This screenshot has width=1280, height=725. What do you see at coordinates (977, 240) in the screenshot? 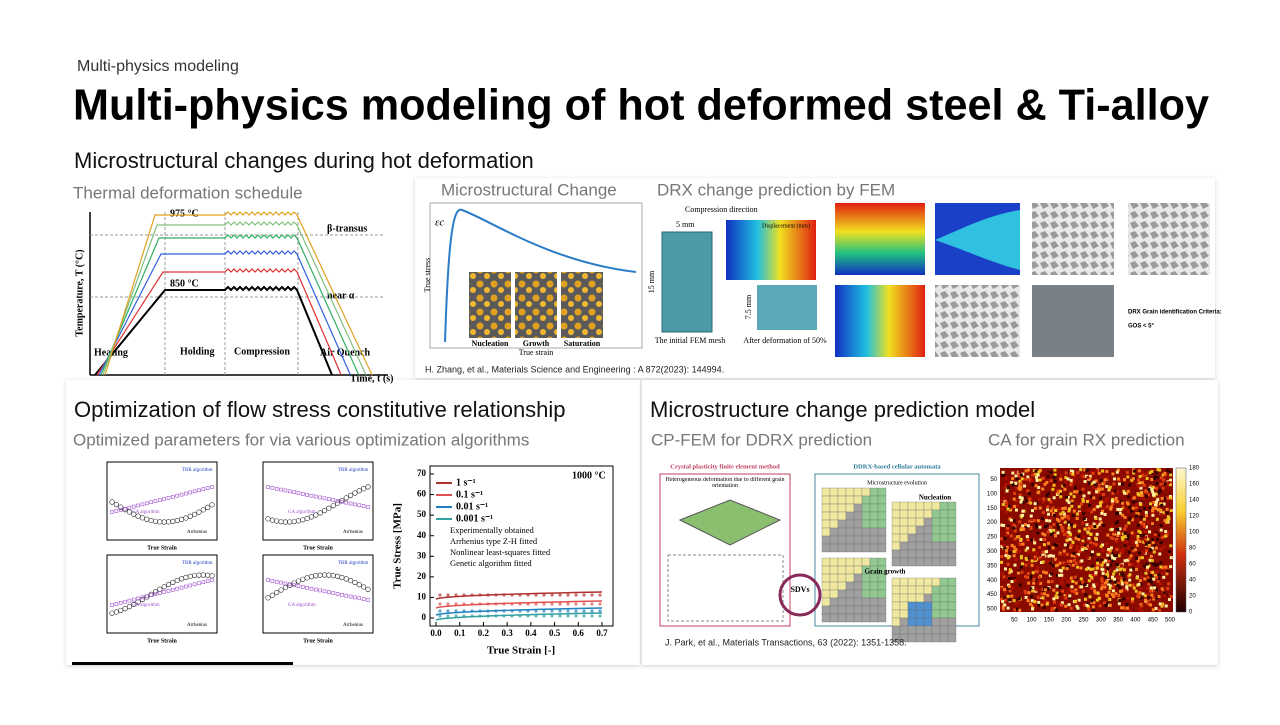
I see `contour` at bounding box center [977, 240].